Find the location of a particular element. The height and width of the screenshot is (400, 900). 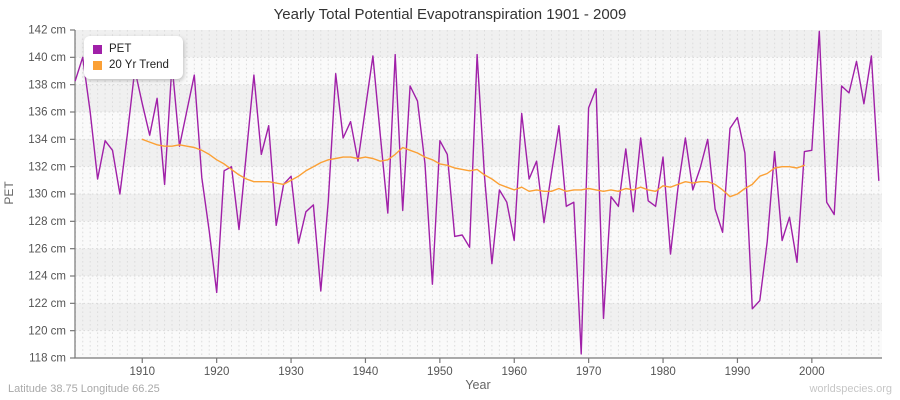

y-tick-label: 136 cm is located at coordinates (47, 113).